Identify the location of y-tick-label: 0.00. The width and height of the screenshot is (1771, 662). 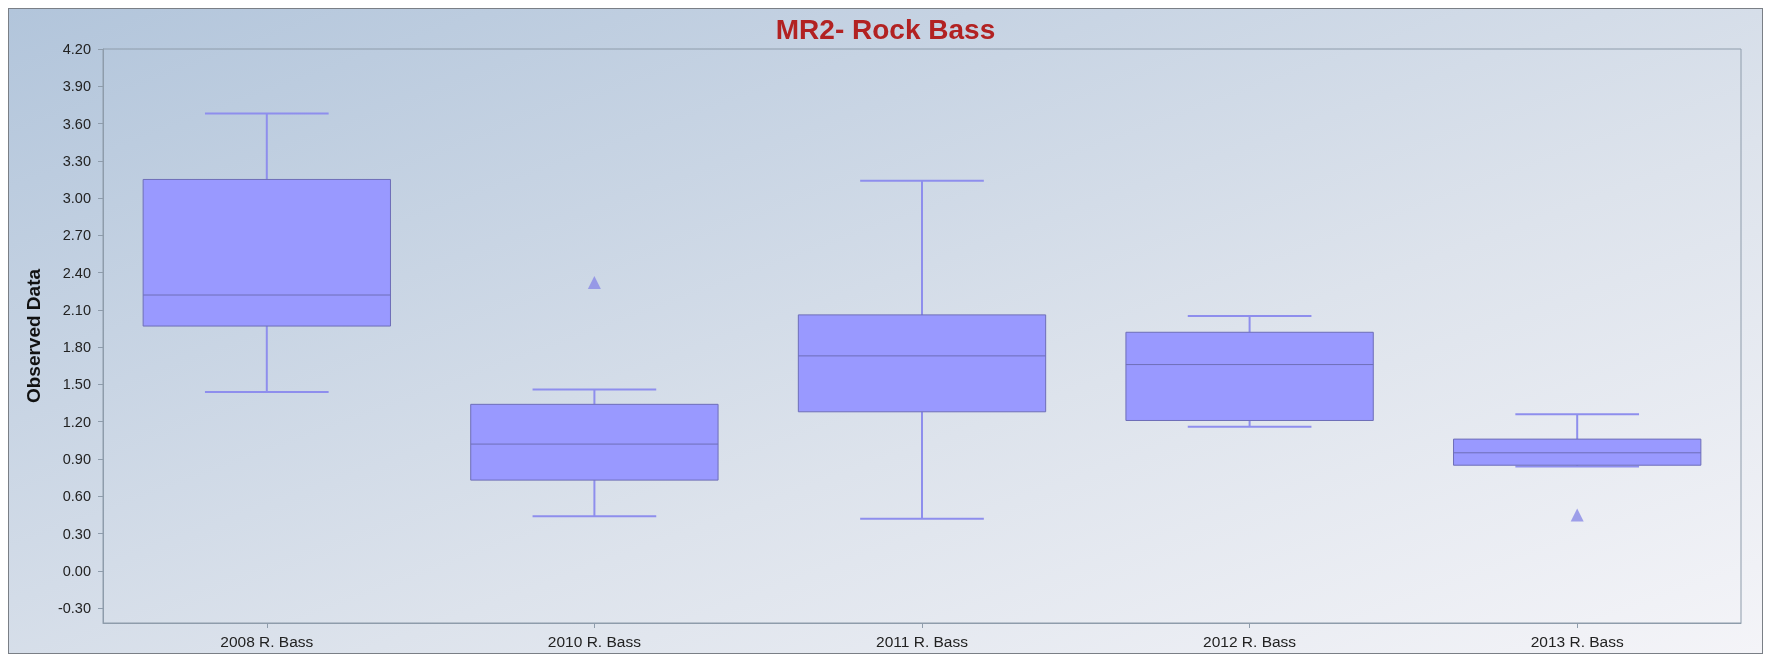
(76, 570).